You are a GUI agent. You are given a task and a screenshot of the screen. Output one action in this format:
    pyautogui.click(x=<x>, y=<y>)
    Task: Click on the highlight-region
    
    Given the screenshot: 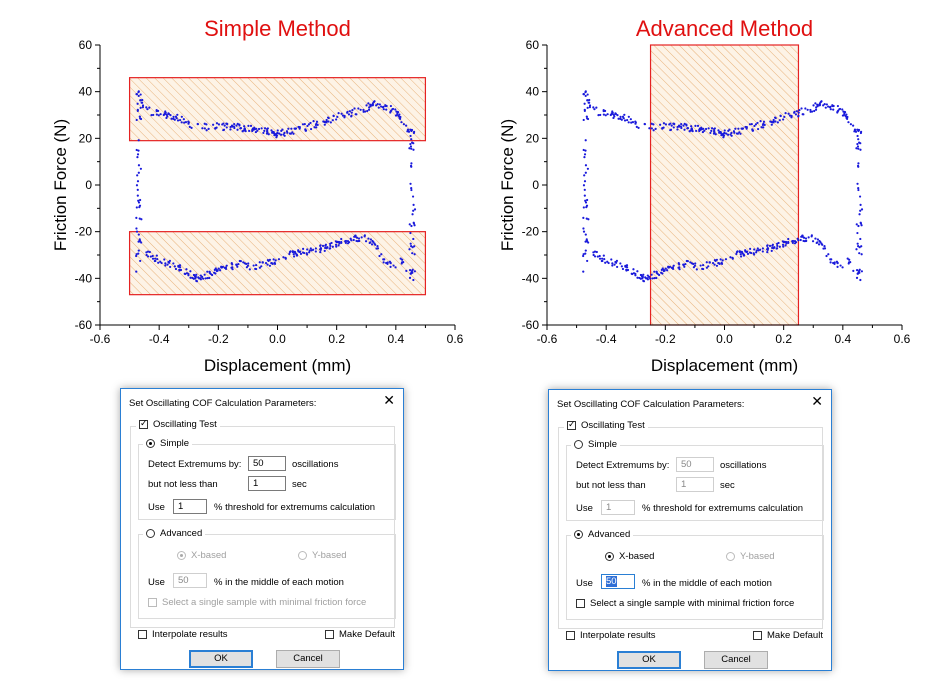 What is the action you would take?
    pyautogui.click(x=724, y=185)
    